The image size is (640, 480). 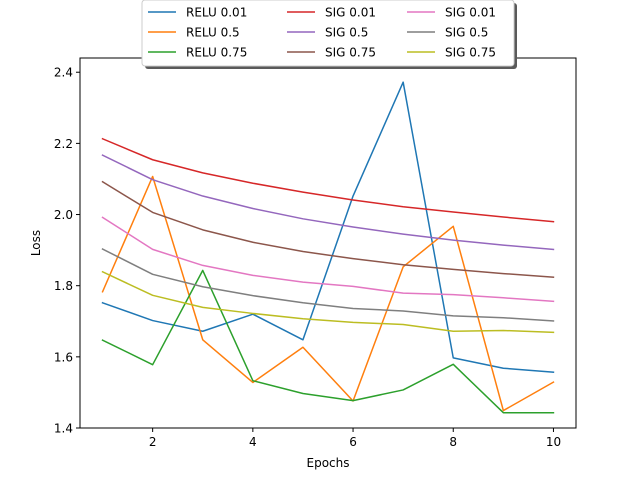 I want to click on x-axis: 2 4 6 8 10, so click(x=355, y=438).